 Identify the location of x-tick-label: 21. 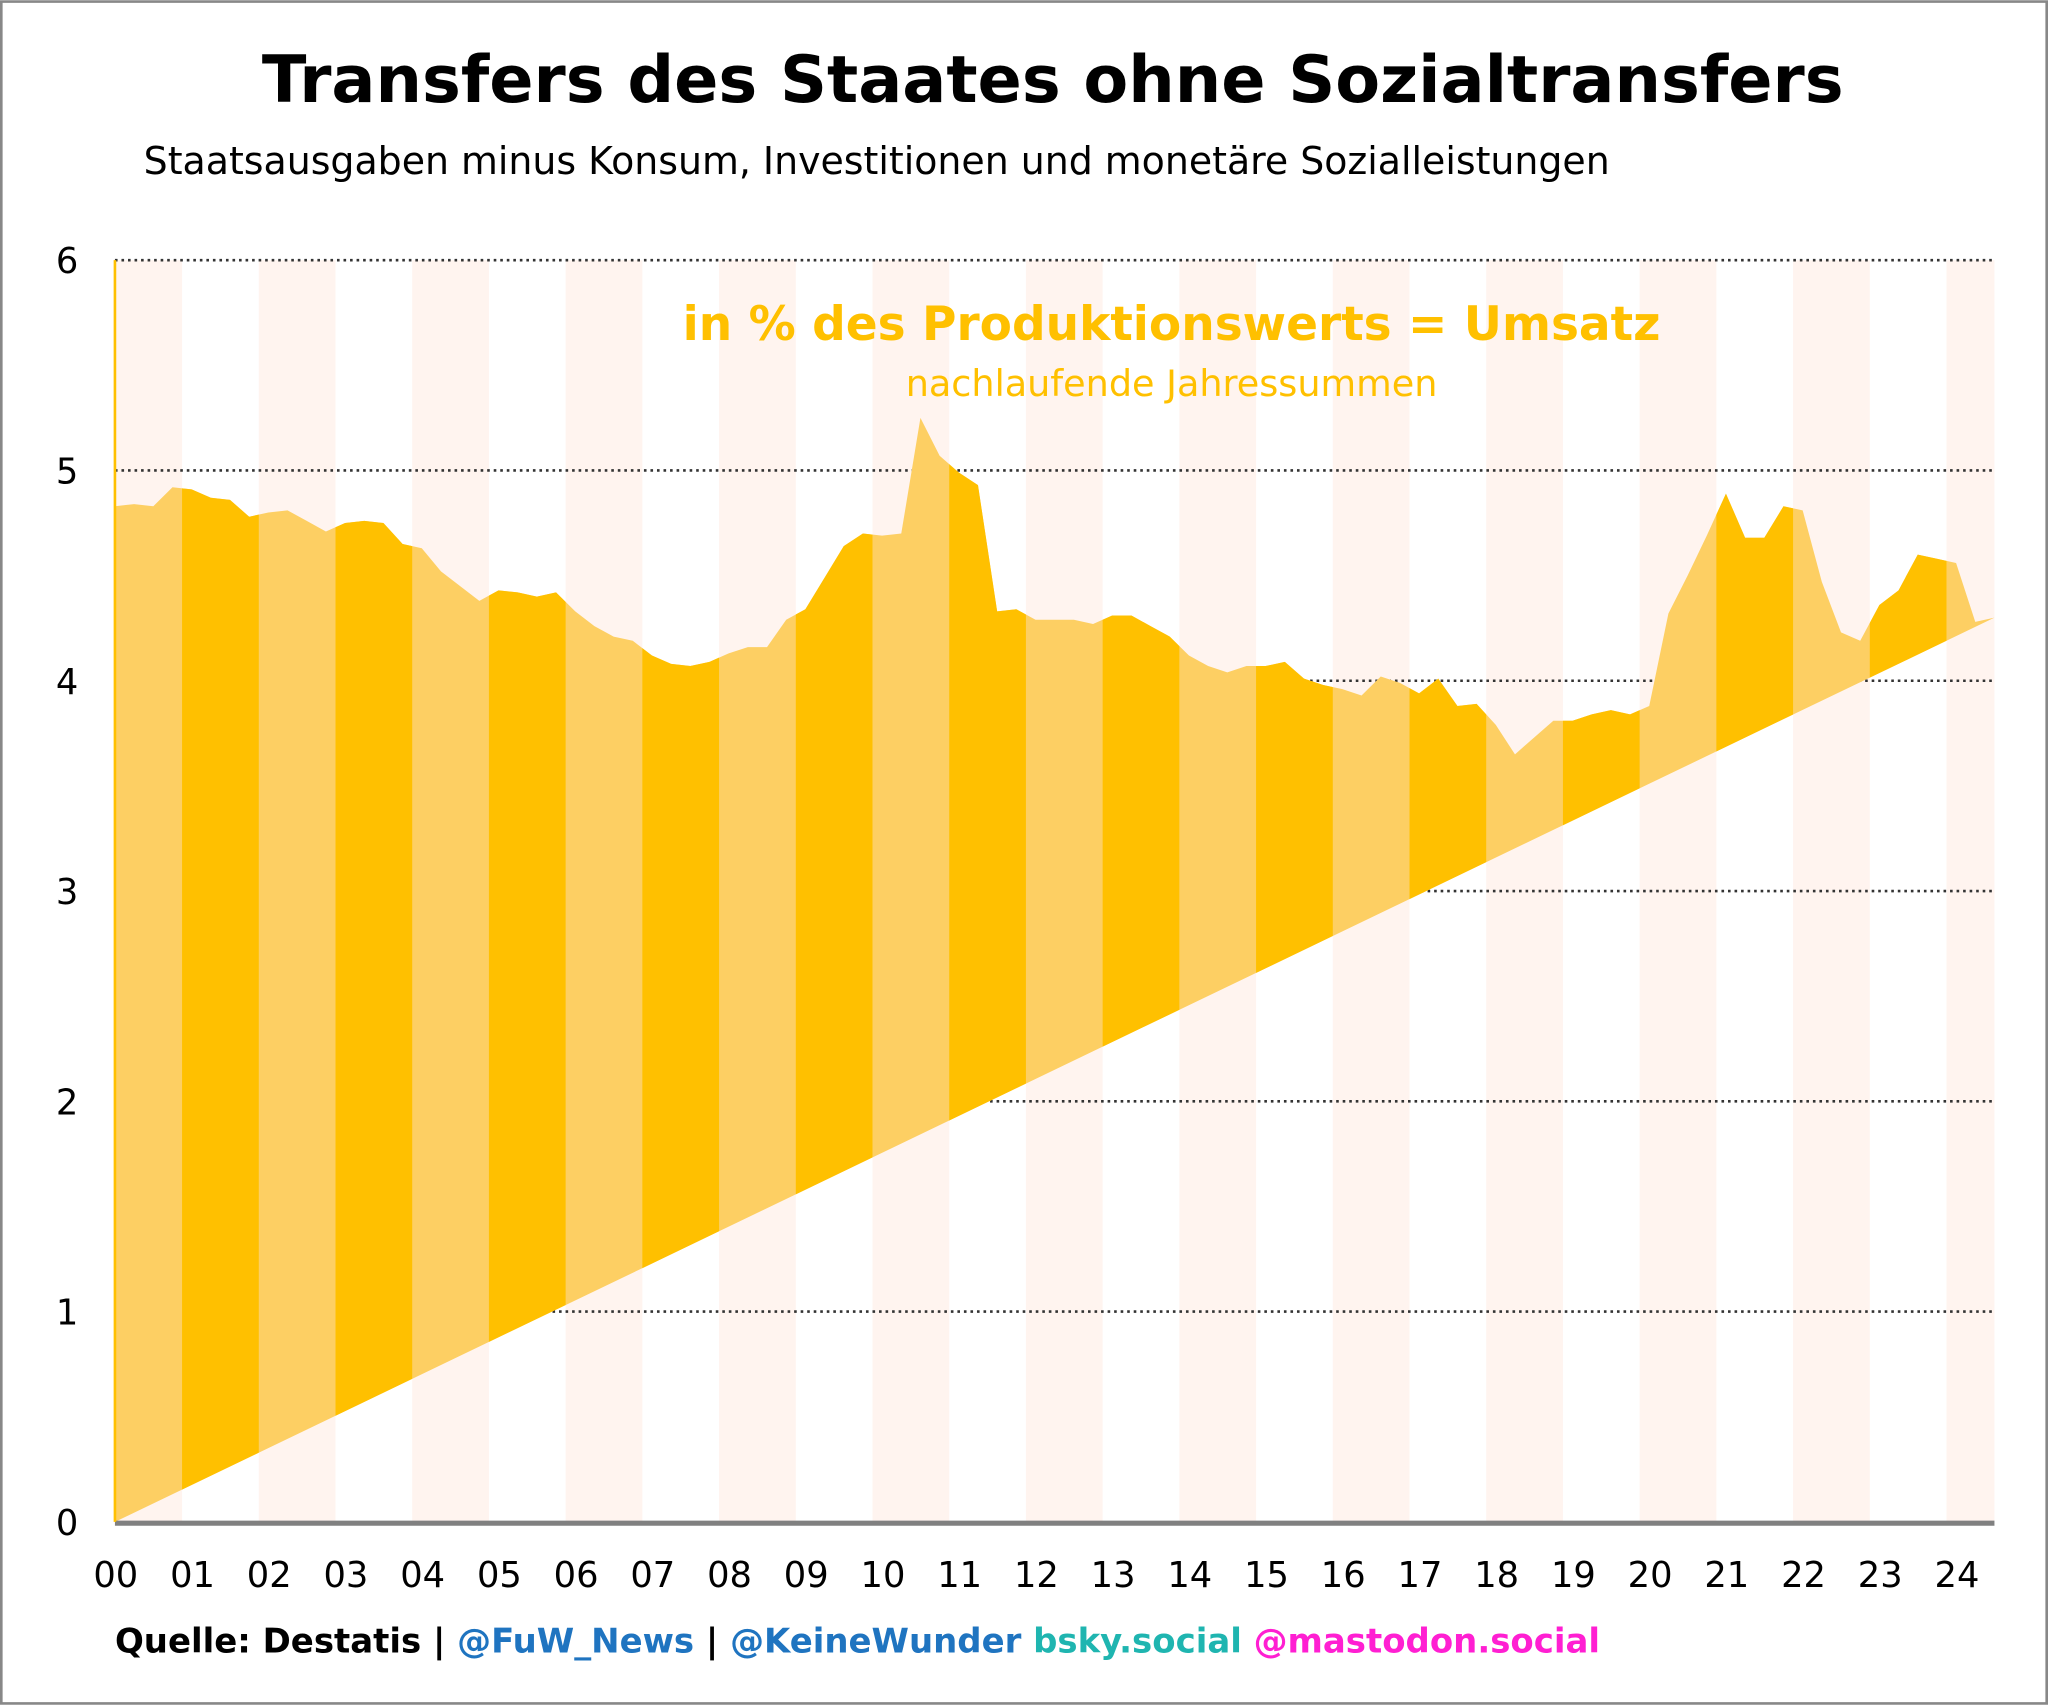
(1726, 1575).